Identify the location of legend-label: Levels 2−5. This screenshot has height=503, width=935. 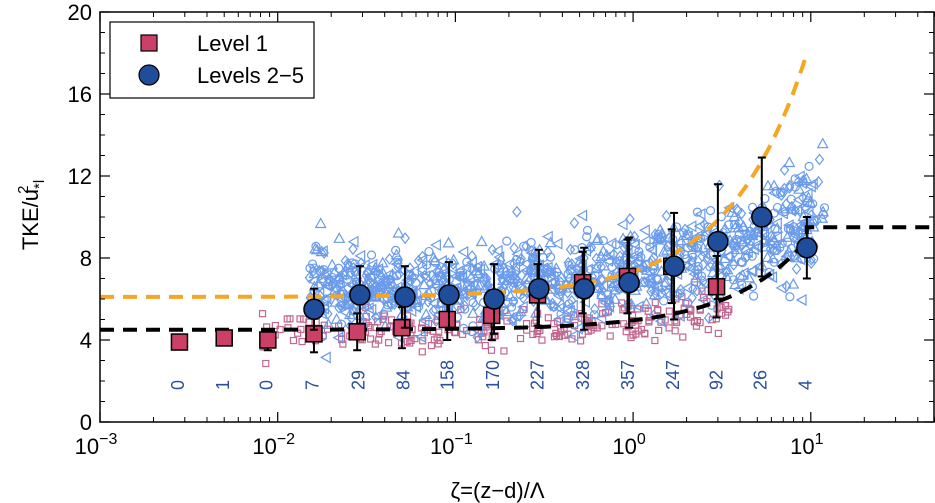
(250, 75).